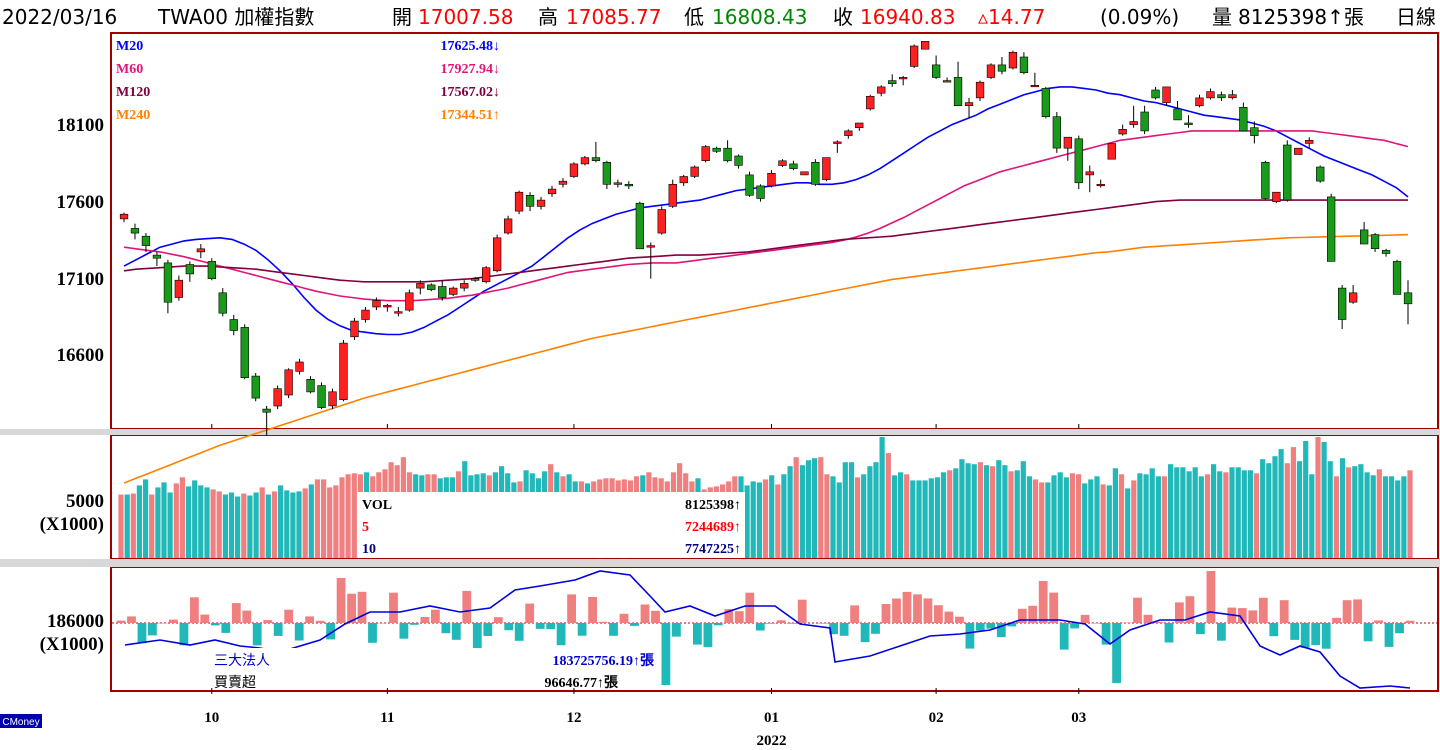  Describe the element at coordinates (1222, 17) in the screenshot. I see `volume-label: 量` at that location.